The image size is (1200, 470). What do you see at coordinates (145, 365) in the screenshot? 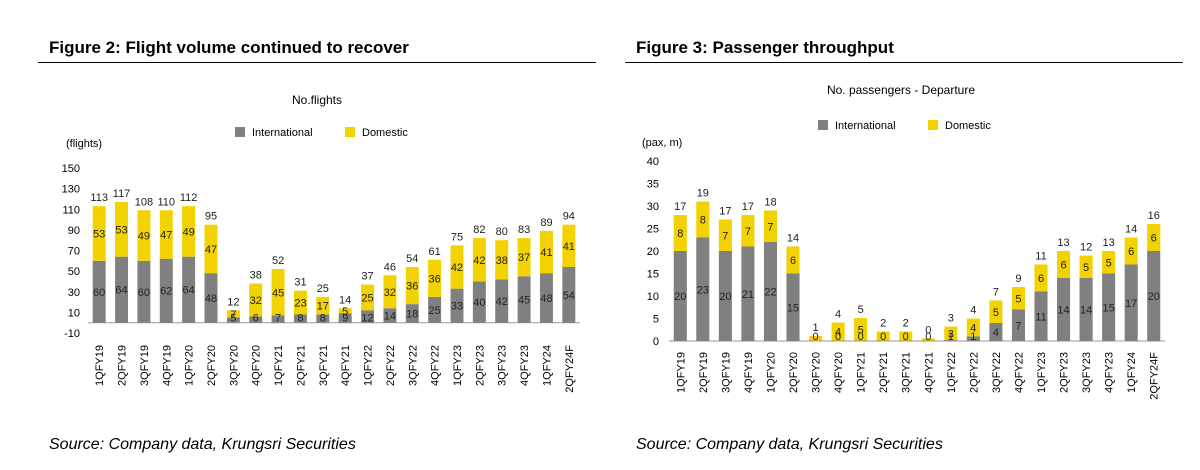
I see `x-tick-label: 3QFY19` at bounding box center [145, 365].